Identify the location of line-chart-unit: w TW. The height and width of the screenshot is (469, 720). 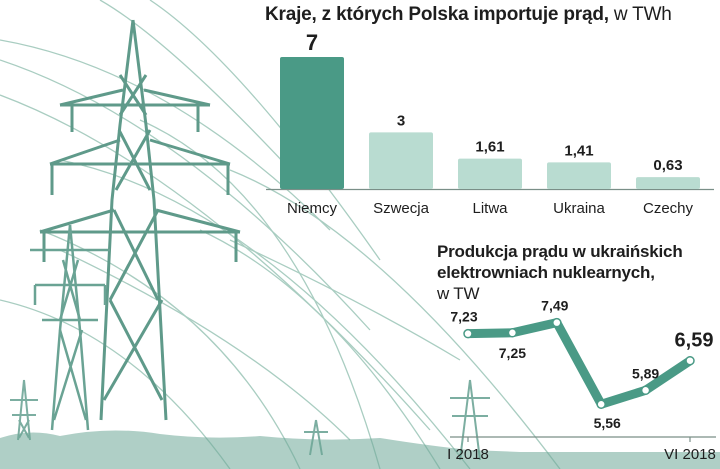
(458, 293).